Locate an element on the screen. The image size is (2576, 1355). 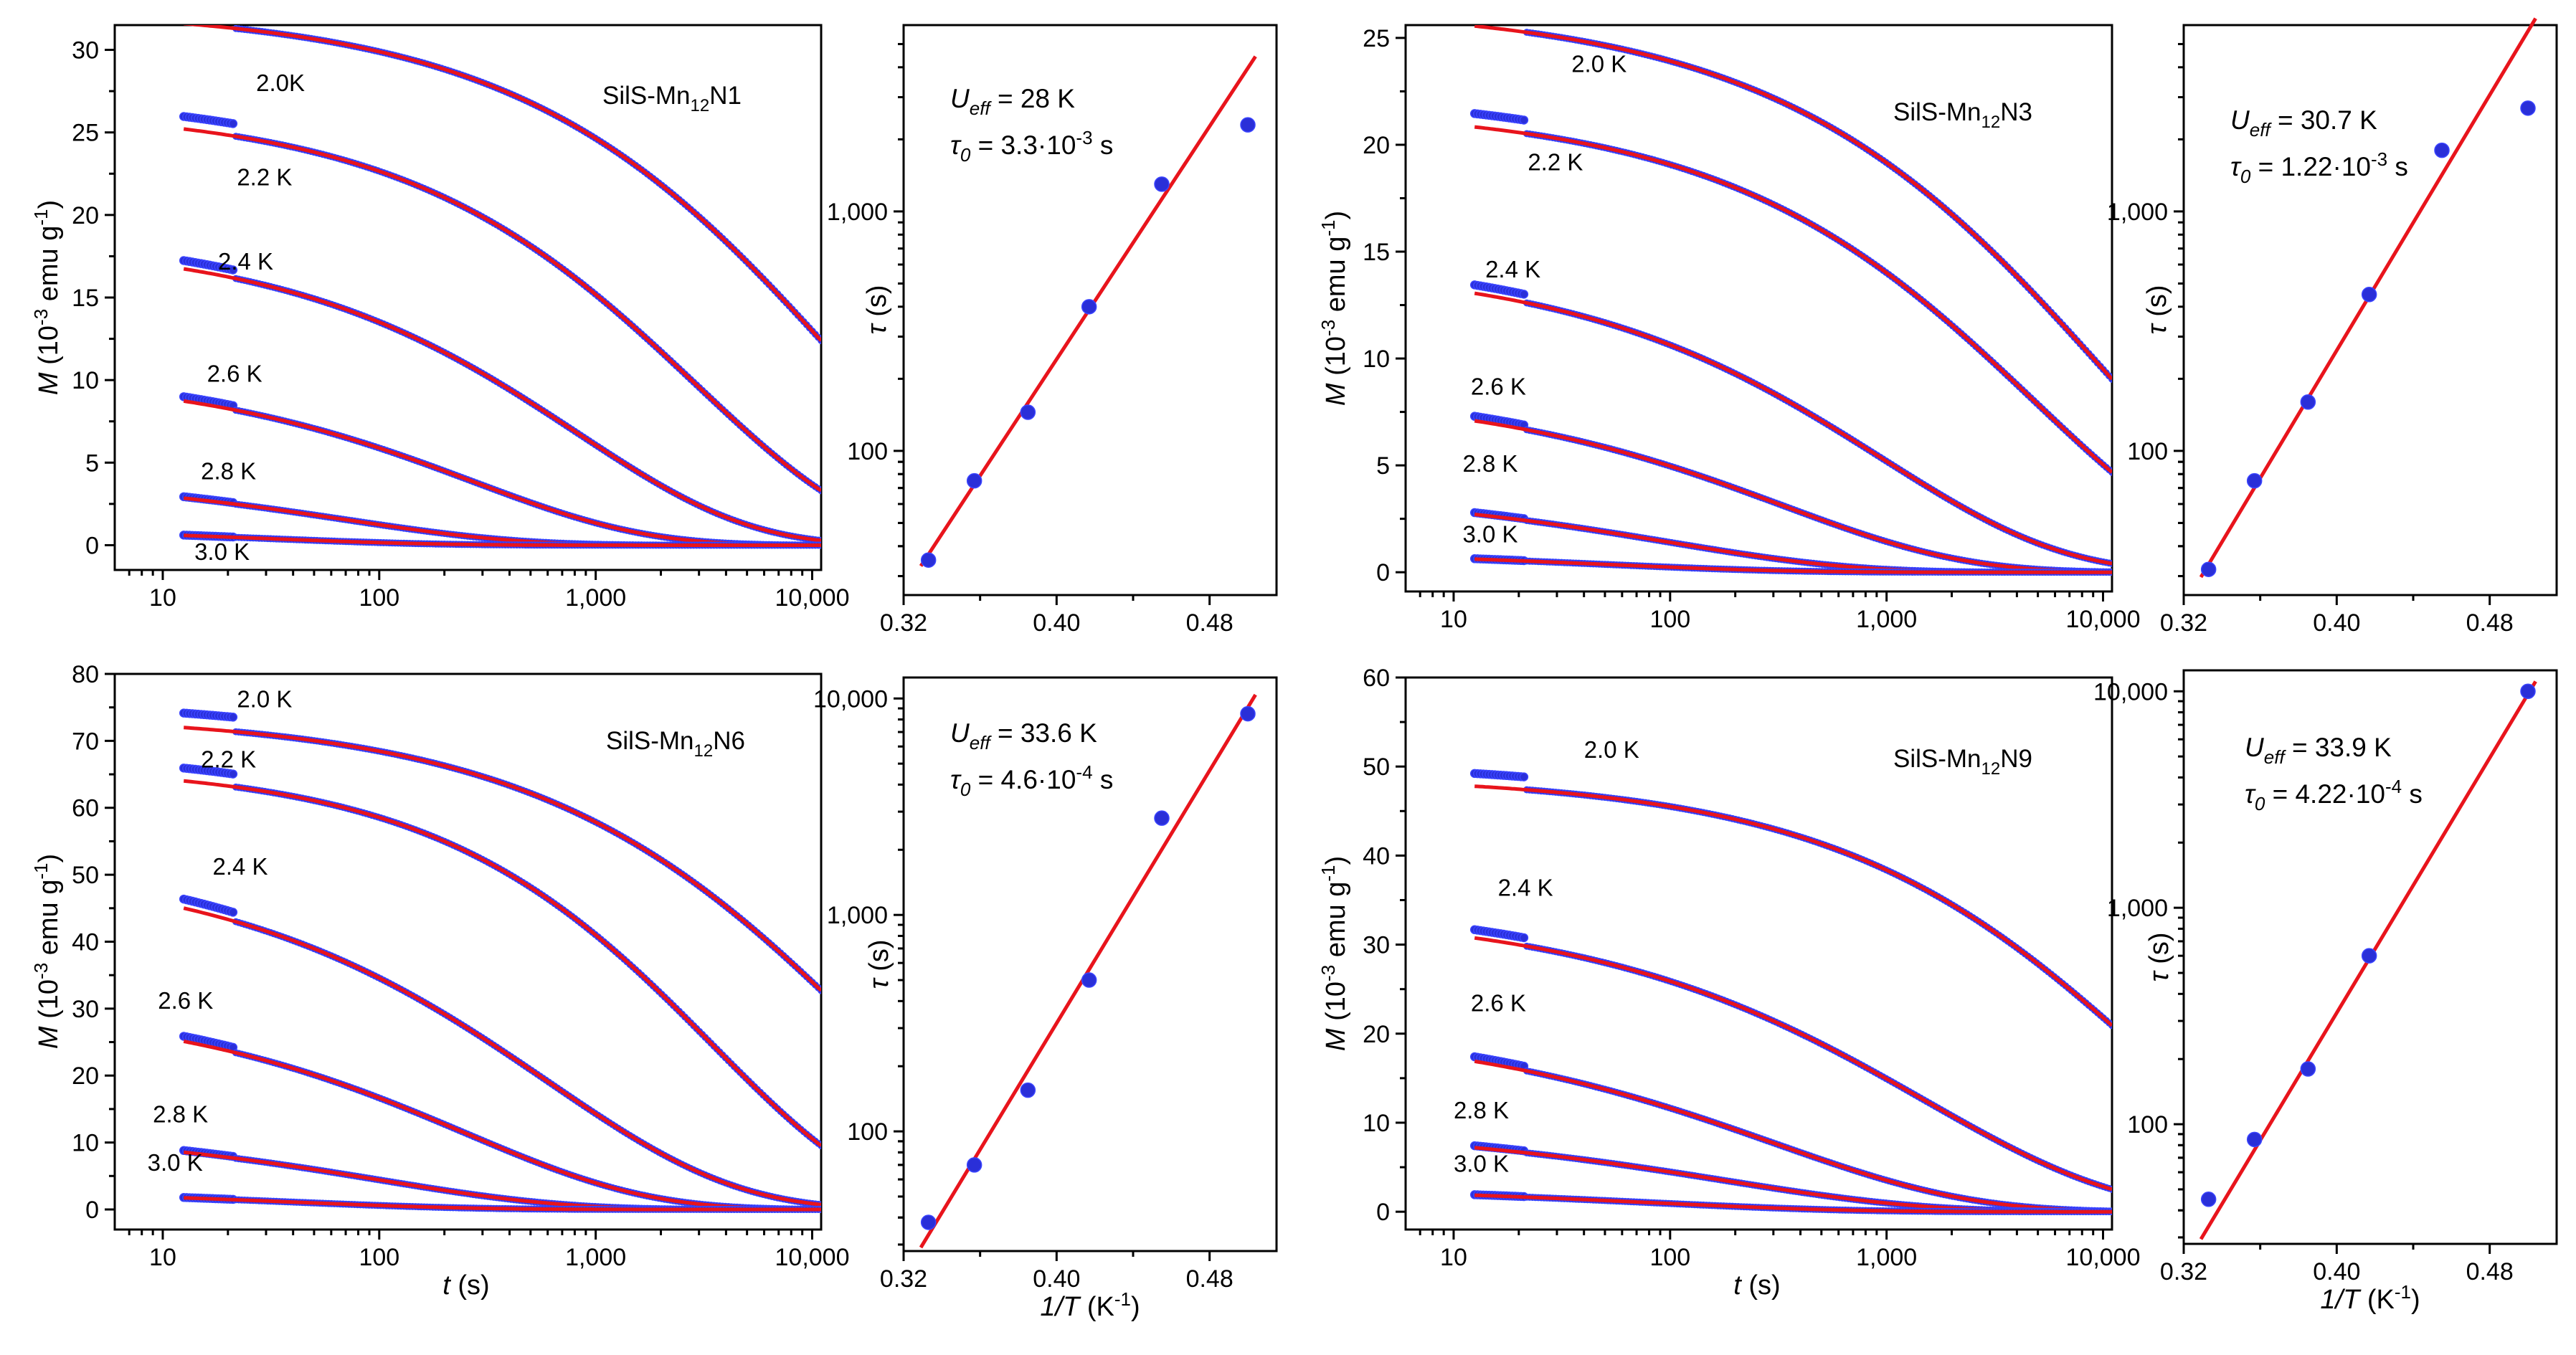
series-2_0K is located at coordinates (502, 175).